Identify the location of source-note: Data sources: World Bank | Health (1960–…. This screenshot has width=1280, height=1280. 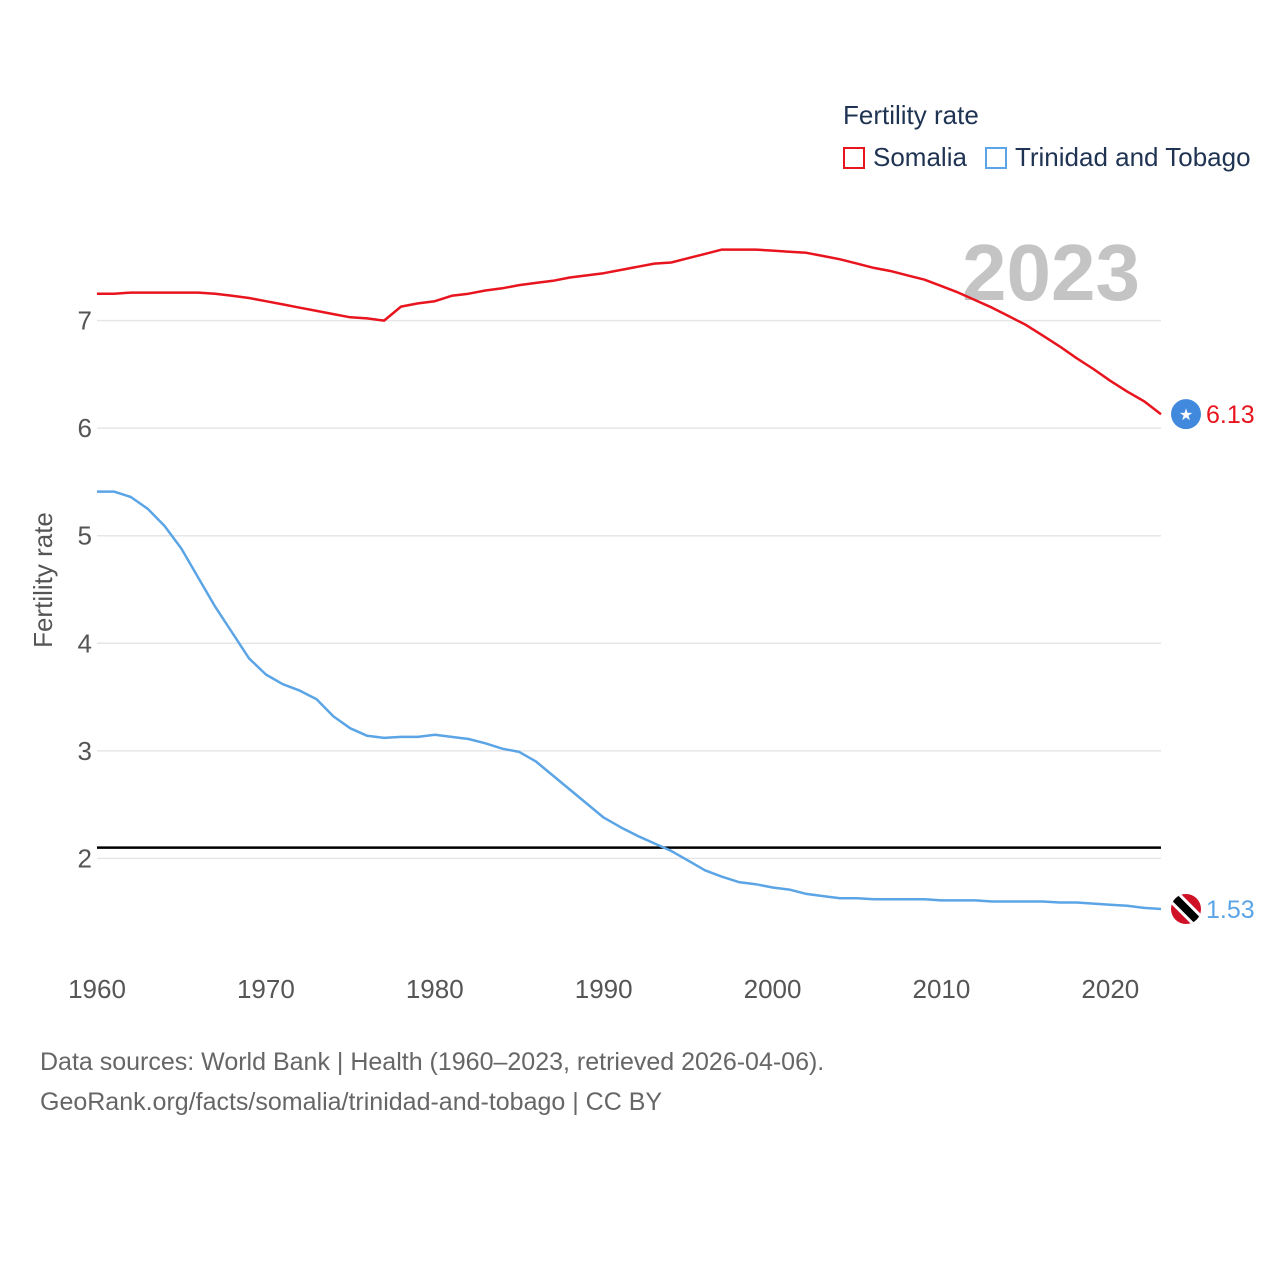
(432, 1082).